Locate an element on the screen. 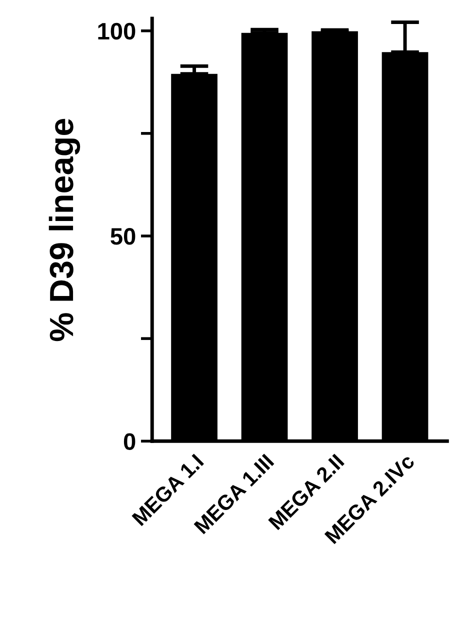 Image resolution: width=461 pixels, height=617 pixels. y-tick-label: 100 is located at coordinates (117, 31).